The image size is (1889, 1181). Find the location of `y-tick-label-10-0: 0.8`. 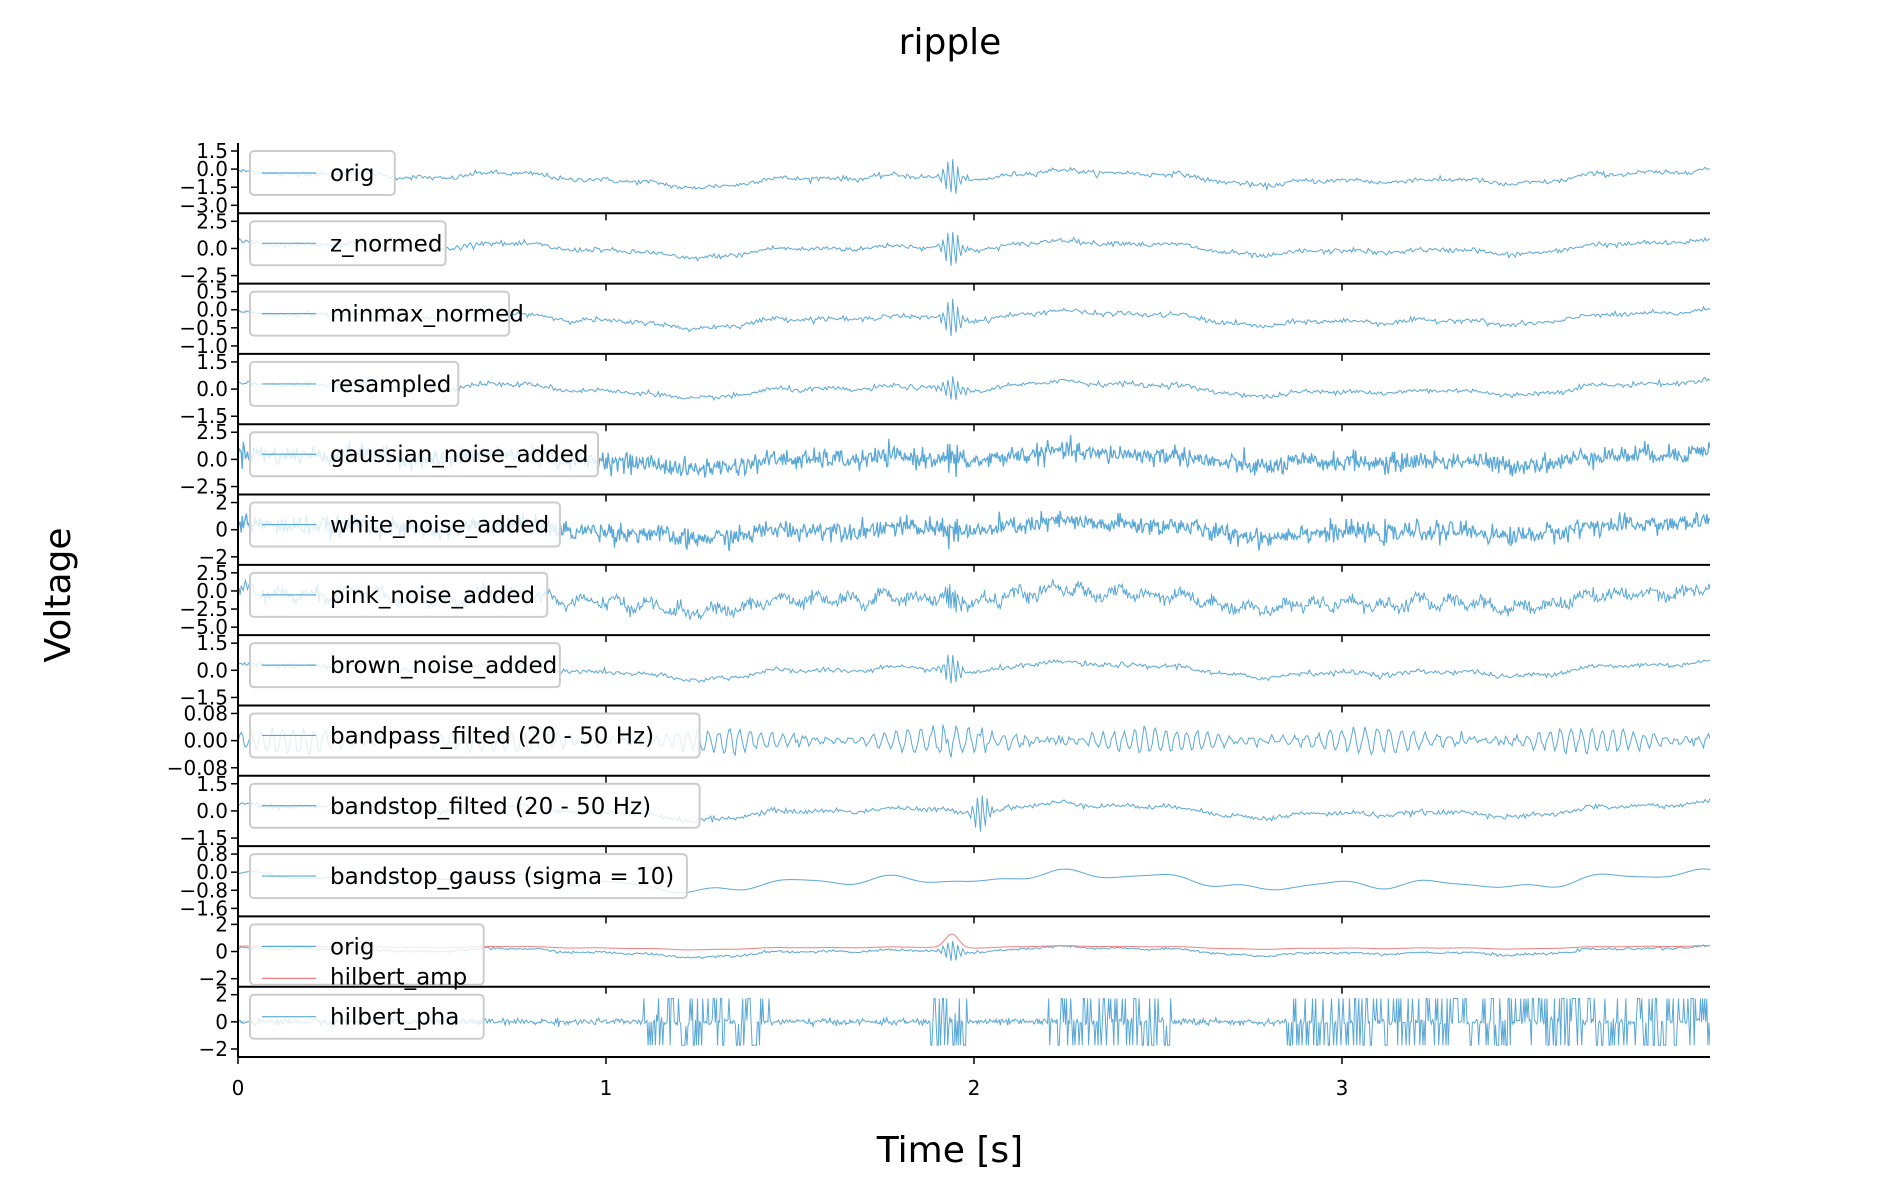

y-tick-label-10-0: 0.8 is located at coordinates (212, 854).